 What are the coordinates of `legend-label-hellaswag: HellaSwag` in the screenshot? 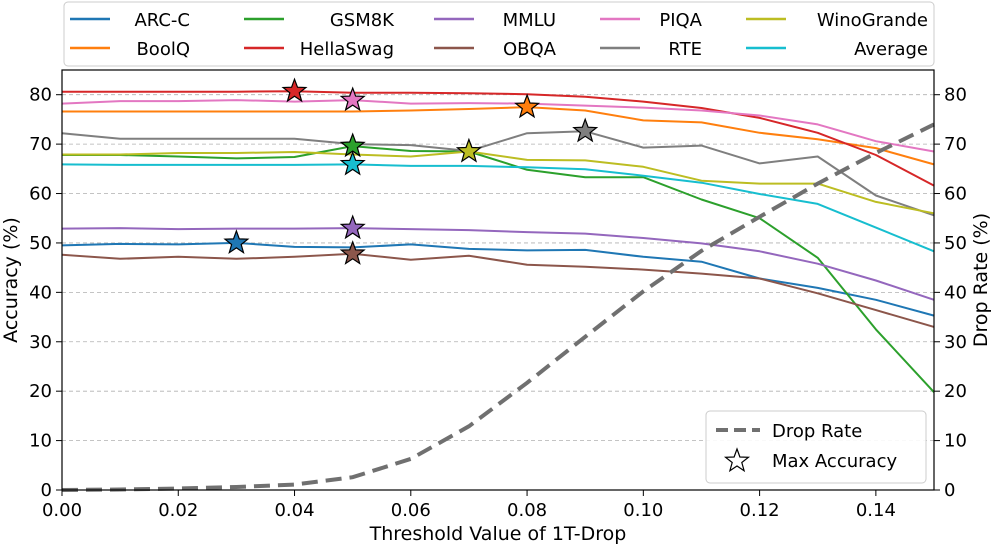 It's located at (347, 49).